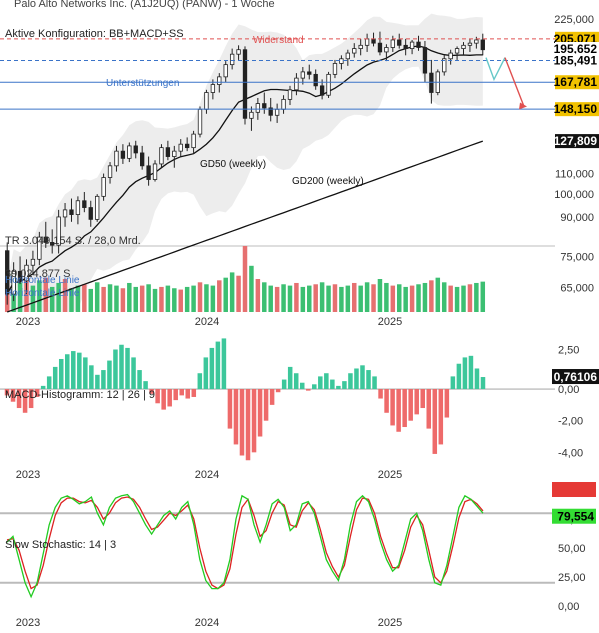  Describe the element at coordinates (574, 489) in the screenshot. I see `stoch-d-value-box` at that location.